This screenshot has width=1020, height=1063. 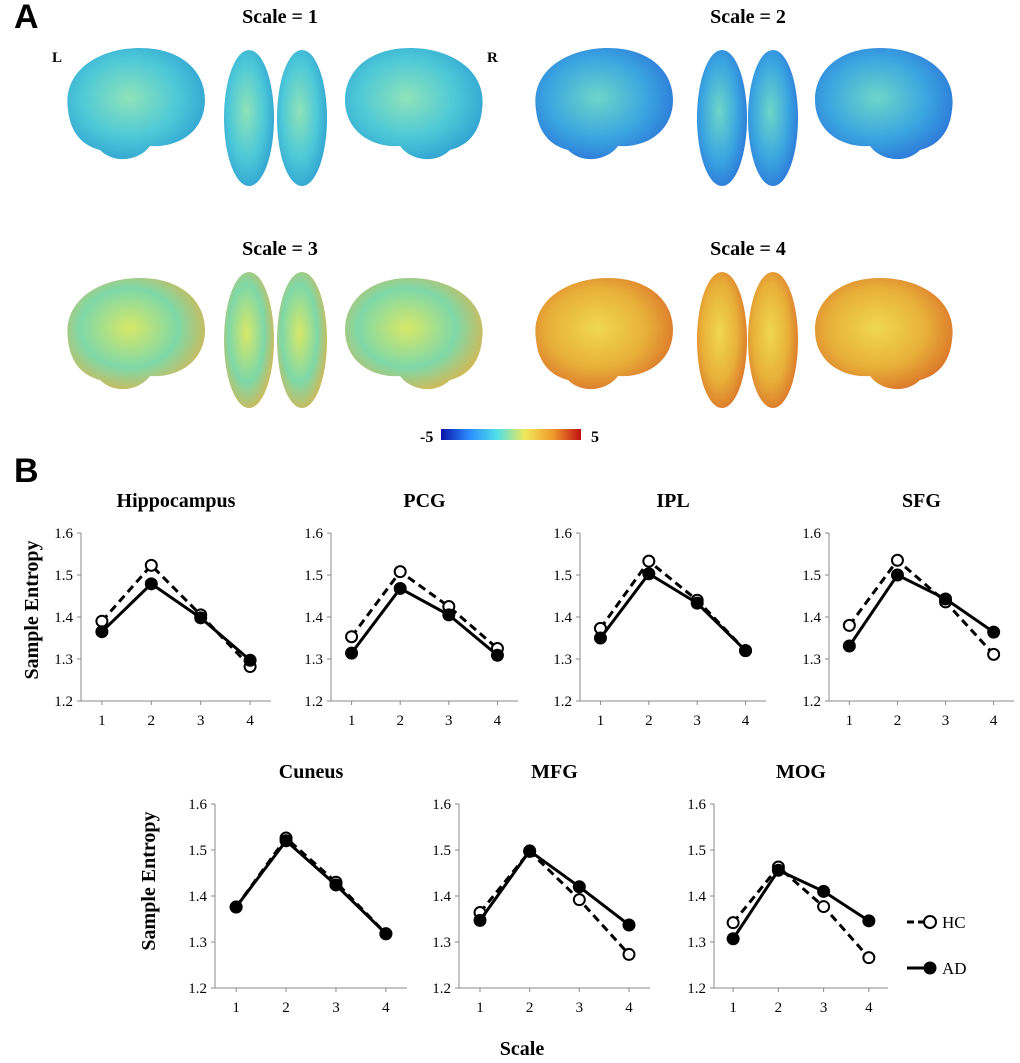 I want to click on panel-a-label: A, so click(x=26, y=18).